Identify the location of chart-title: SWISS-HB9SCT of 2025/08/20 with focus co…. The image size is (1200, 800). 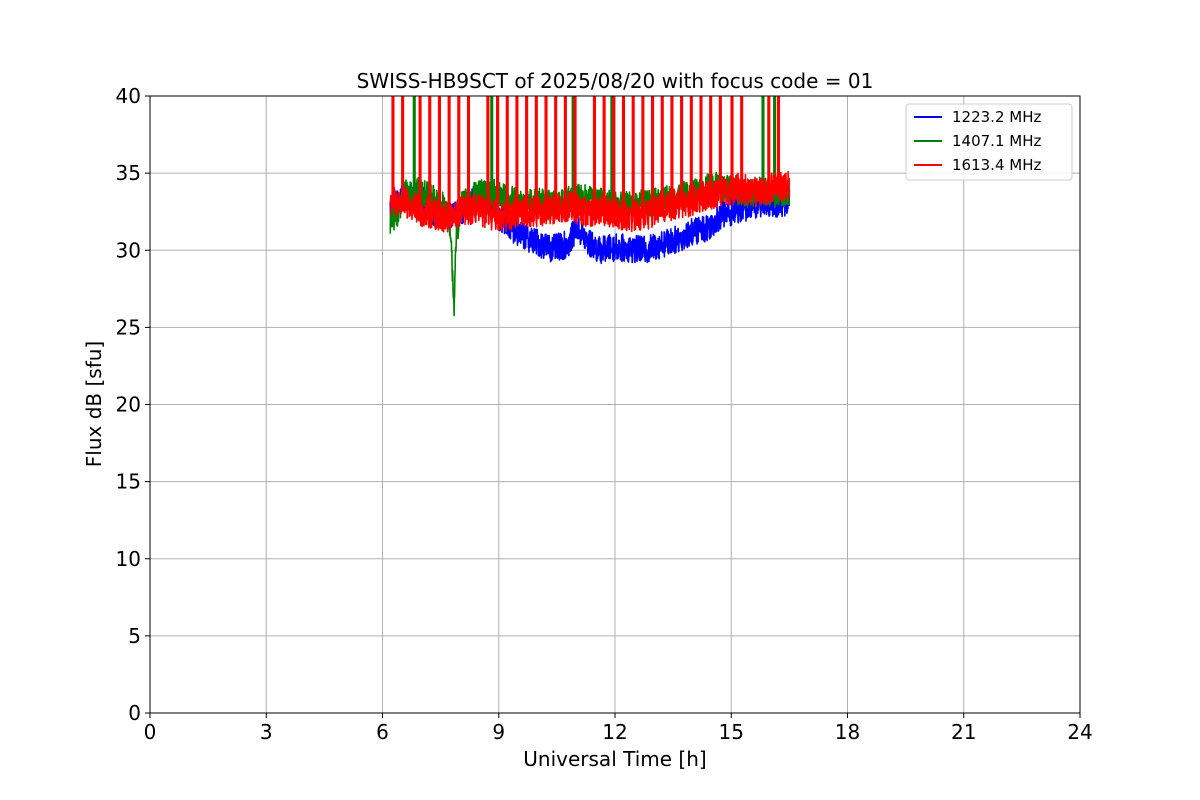
(615, 81).